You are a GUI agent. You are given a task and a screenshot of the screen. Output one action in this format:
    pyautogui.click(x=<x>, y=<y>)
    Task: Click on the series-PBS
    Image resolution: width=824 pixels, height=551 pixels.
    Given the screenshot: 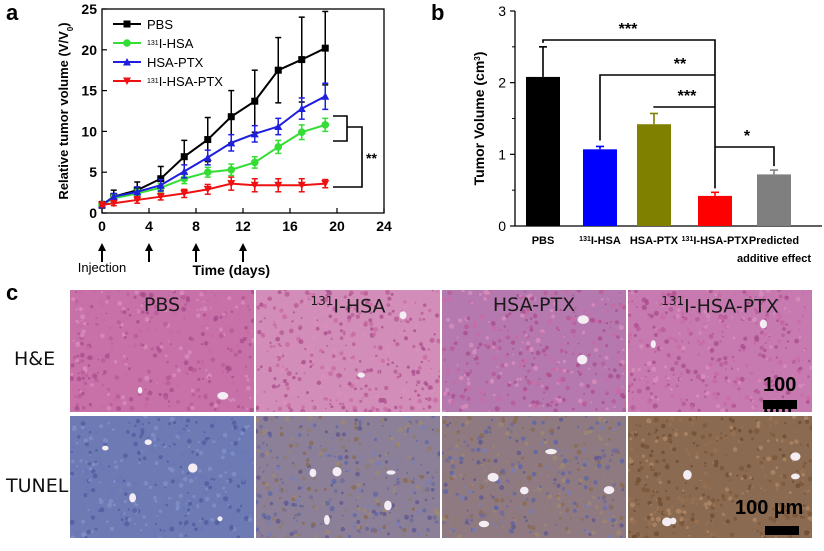 What is the action you would take?
    pyautogui.click(x=213, y=109)
    